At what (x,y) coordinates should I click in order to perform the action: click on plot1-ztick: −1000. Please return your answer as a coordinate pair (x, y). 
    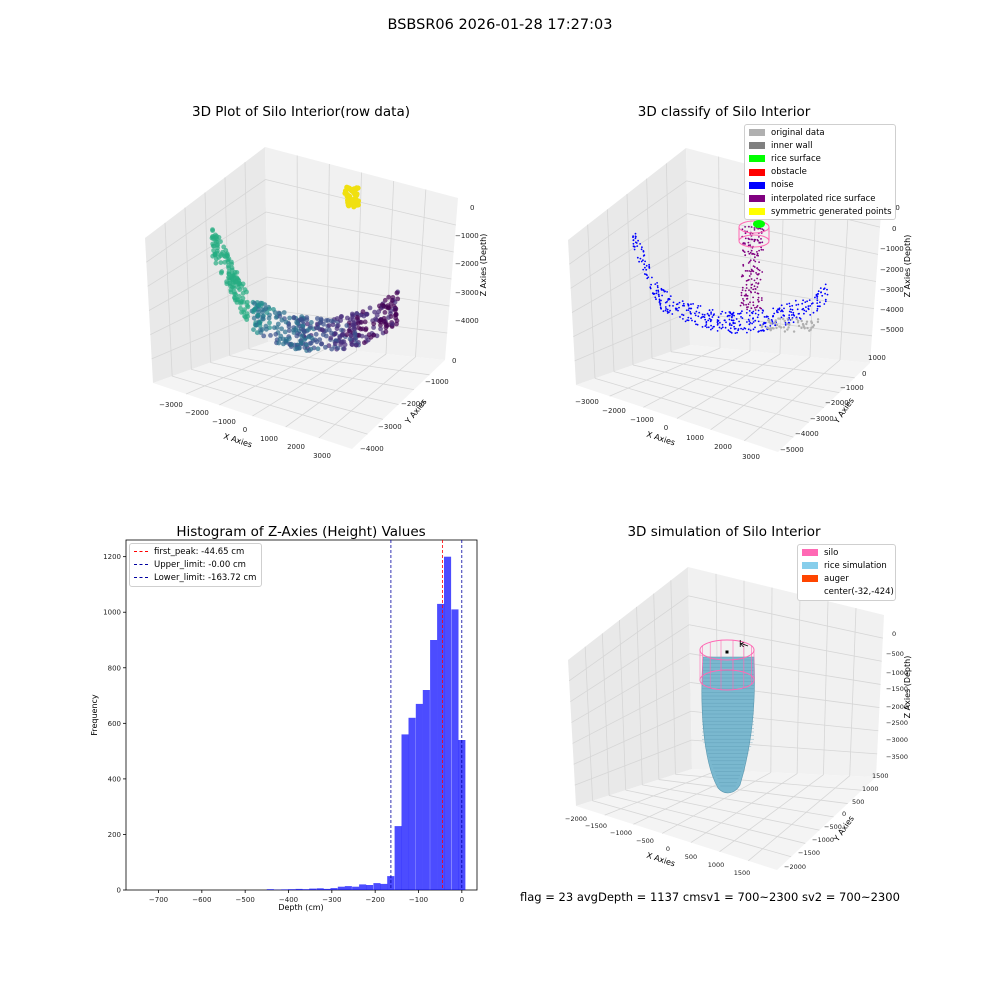
    Looking at the image, I should click on (467, 236).